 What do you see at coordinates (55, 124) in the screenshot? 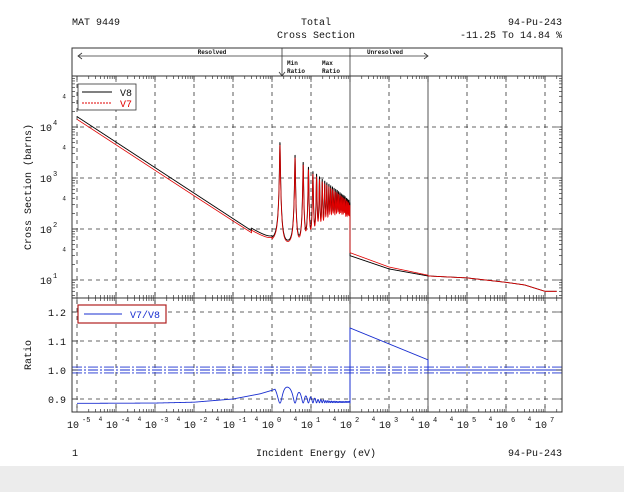
I see `y-tick-exponent: 4` at bounding box center [55, 124].